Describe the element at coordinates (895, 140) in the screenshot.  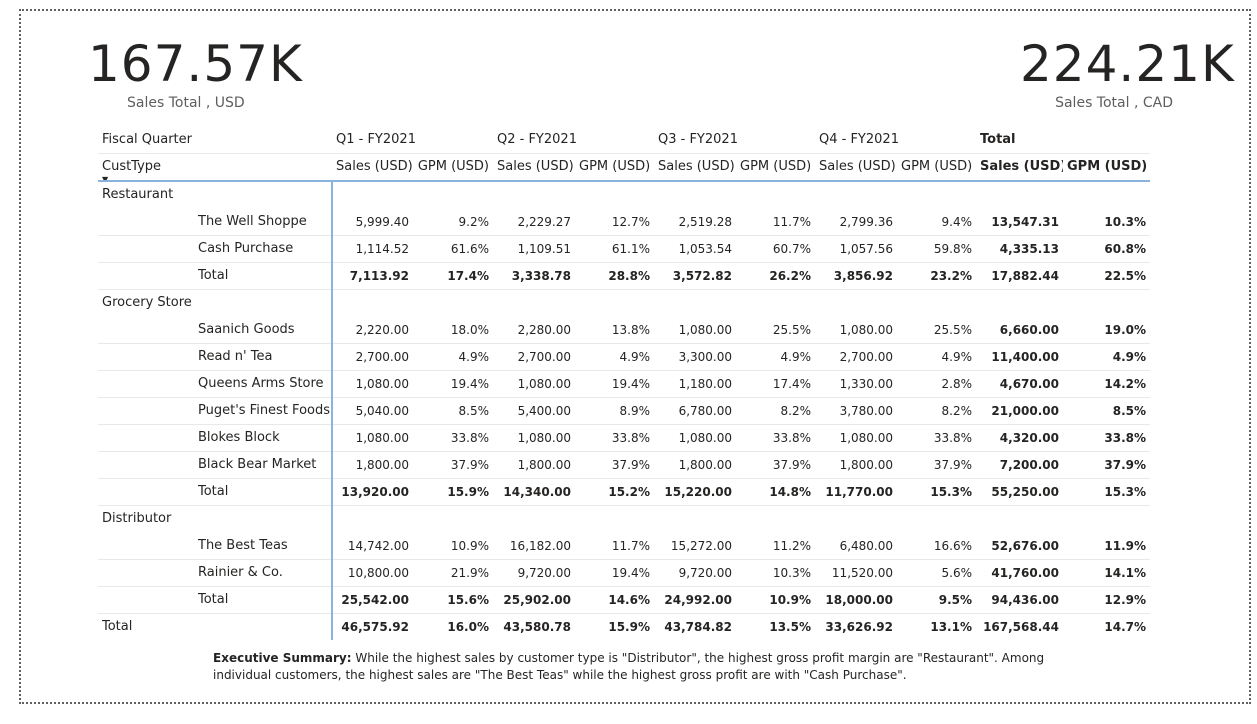
I see `column-header-quarter: Q4 - FY2021` at that location.